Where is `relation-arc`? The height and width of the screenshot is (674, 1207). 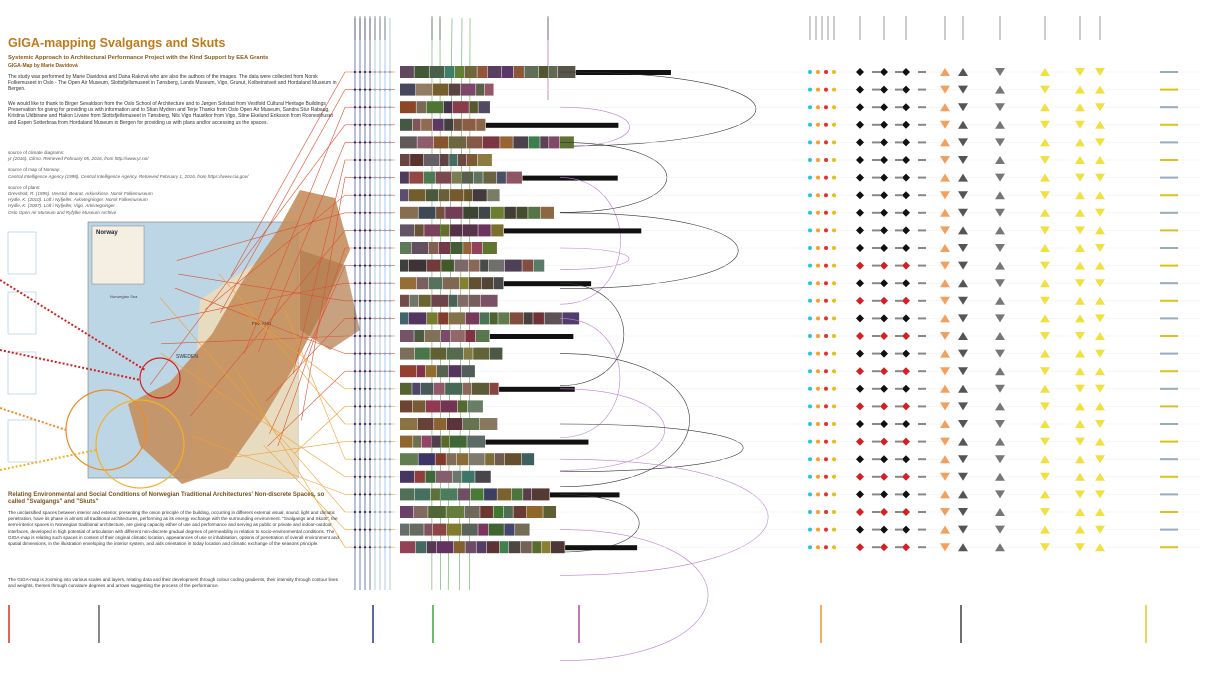
relation-arc is located at coordinates (664, 517).